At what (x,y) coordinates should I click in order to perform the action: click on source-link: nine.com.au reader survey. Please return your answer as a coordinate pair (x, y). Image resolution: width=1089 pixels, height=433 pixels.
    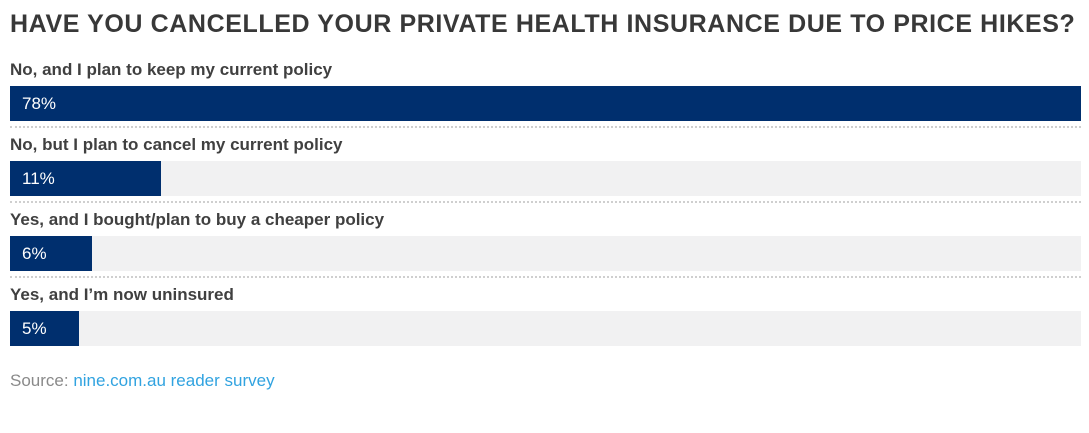
    Looking at the image, I should click on (174, 380).